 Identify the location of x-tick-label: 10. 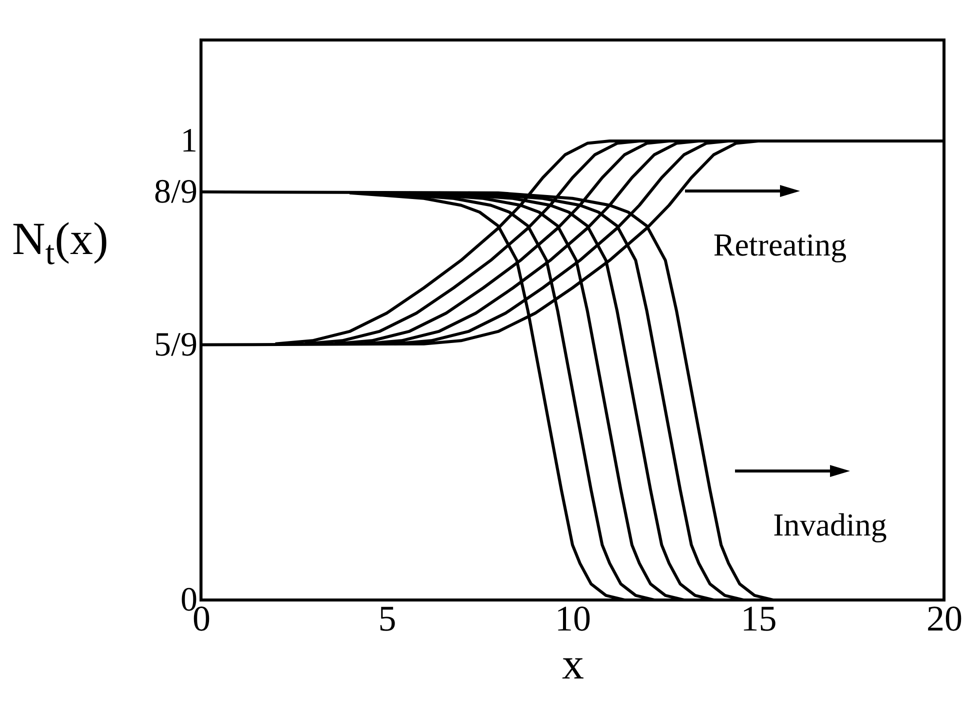
(573, 618).